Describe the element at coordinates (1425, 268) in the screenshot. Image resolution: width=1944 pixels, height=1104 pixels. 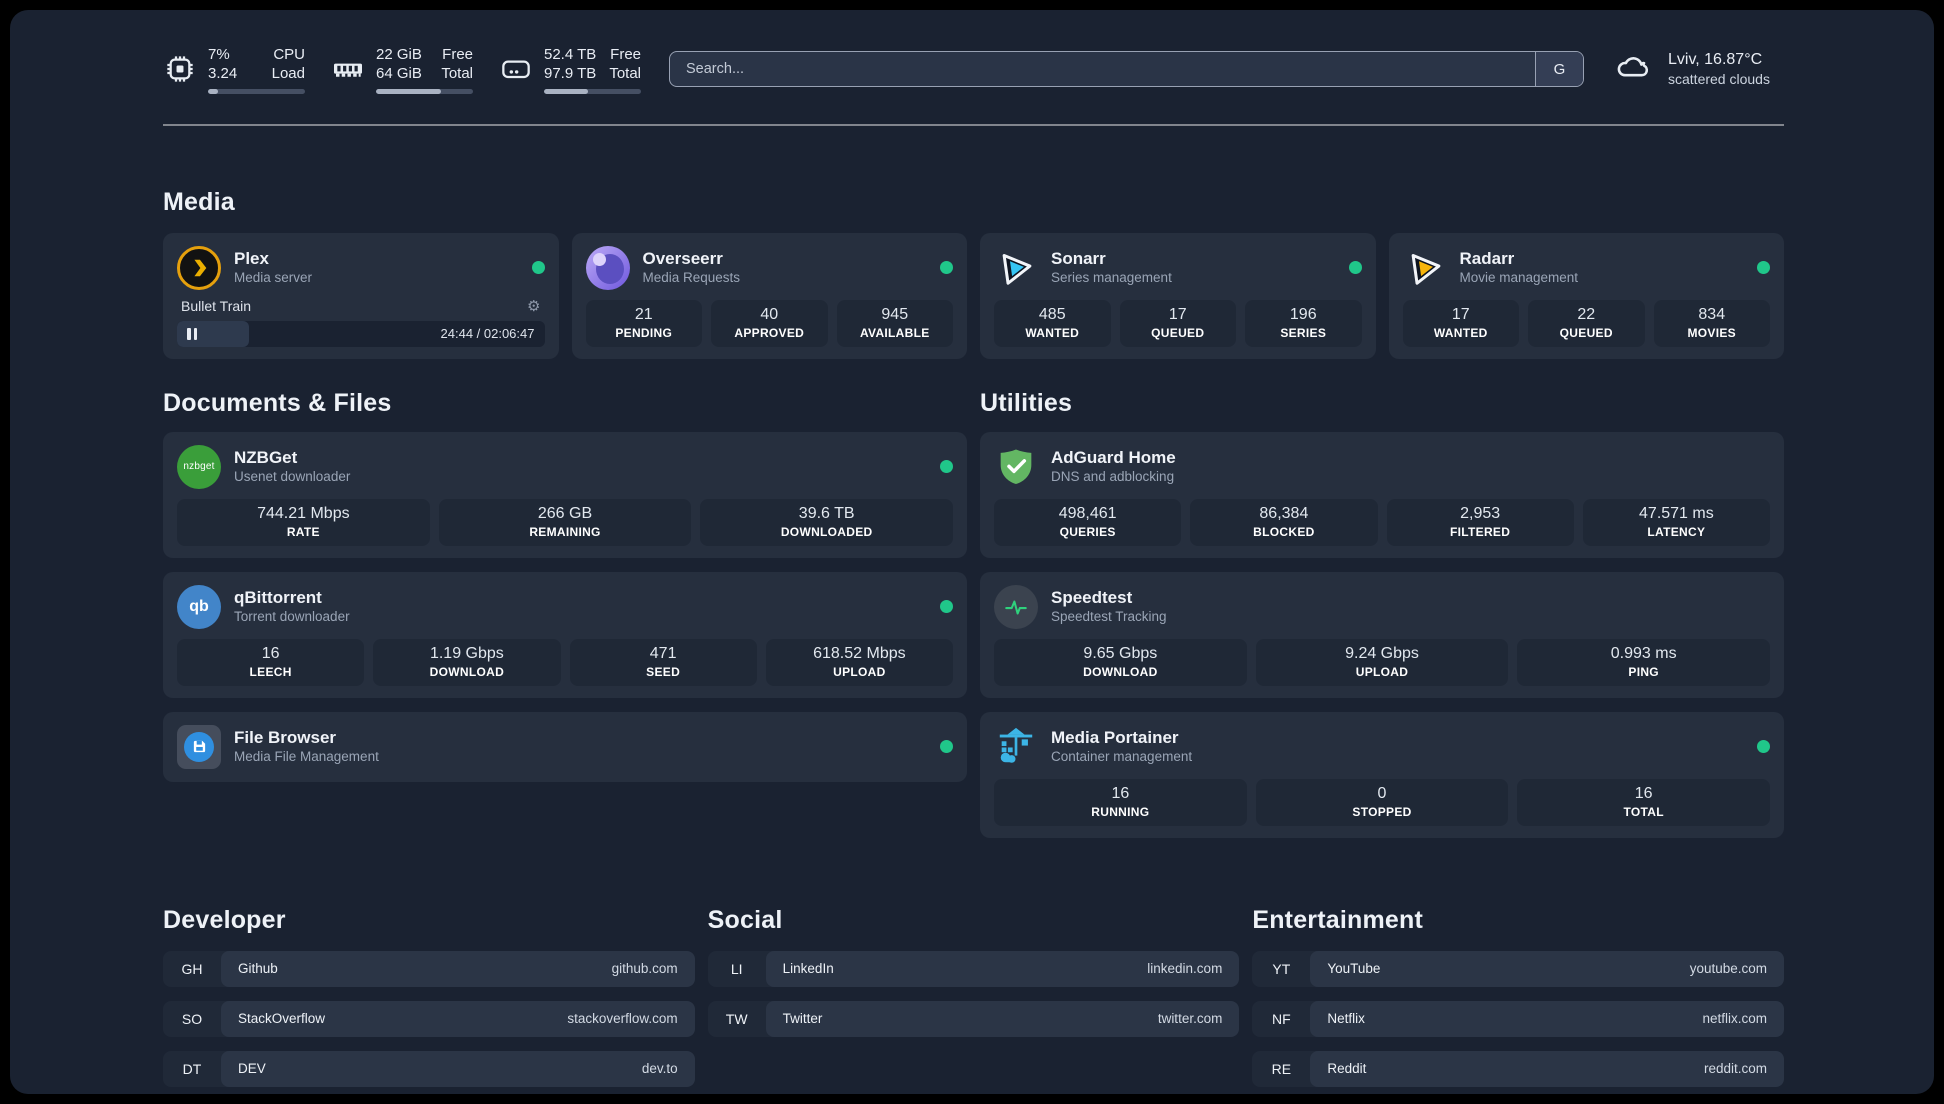
I see `radarr-icon` at that location.